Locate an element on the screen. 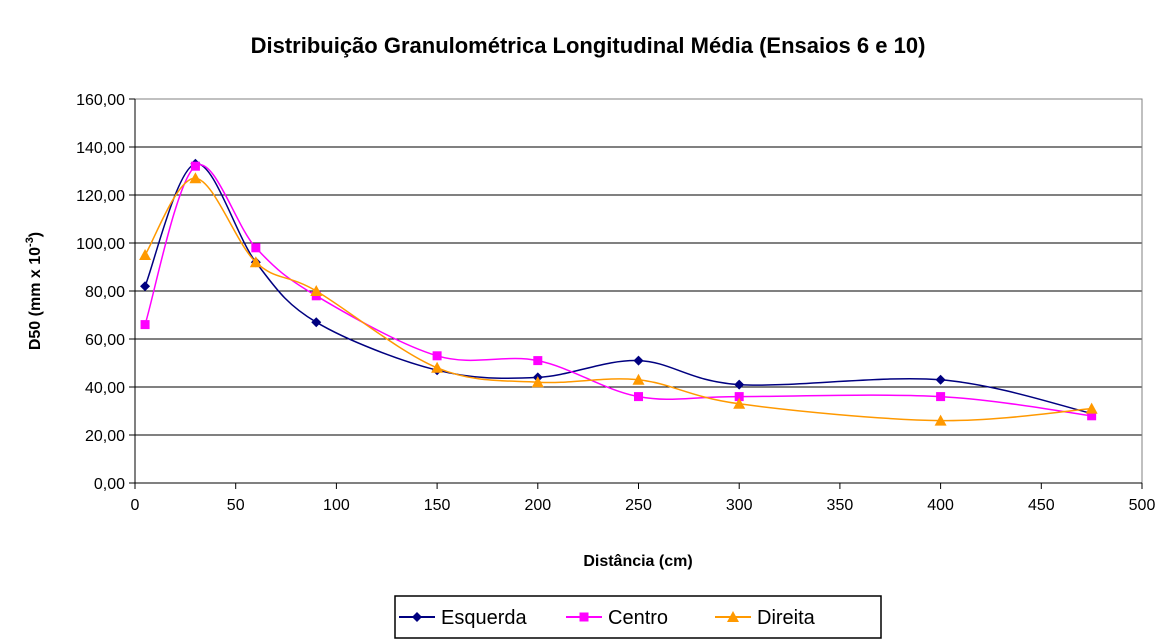 This screenshot has width=1176, height=643. legend-label-esquerda: Esquerda is located at coordinates (484, 618).